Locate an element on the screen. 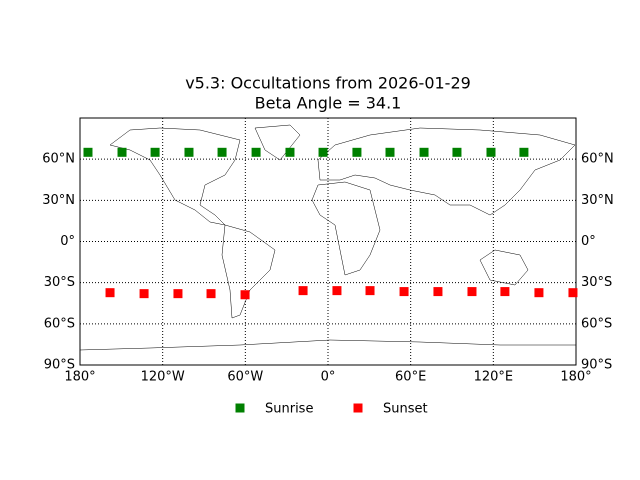  y-tick-label-right: 30°N is located at coordinates (597, 200).